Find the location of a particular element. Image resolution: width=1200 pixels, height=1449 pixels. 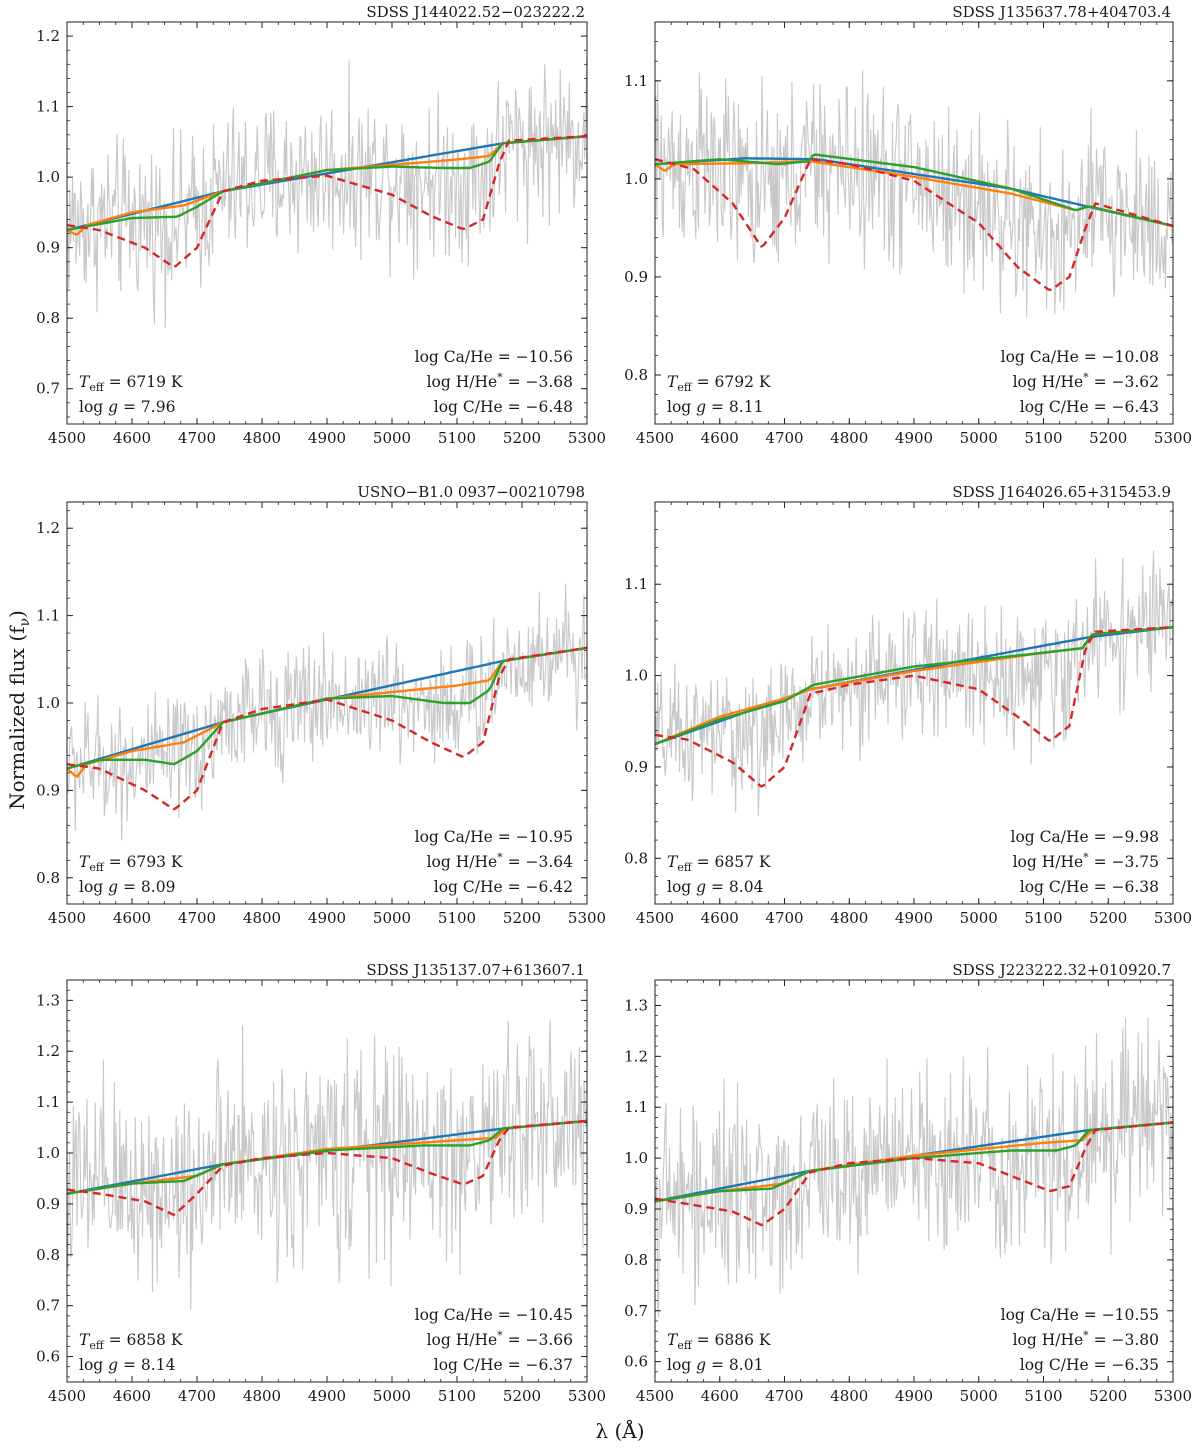

logg-label: log g = 8.01 is located at coordinates (715, 1365).